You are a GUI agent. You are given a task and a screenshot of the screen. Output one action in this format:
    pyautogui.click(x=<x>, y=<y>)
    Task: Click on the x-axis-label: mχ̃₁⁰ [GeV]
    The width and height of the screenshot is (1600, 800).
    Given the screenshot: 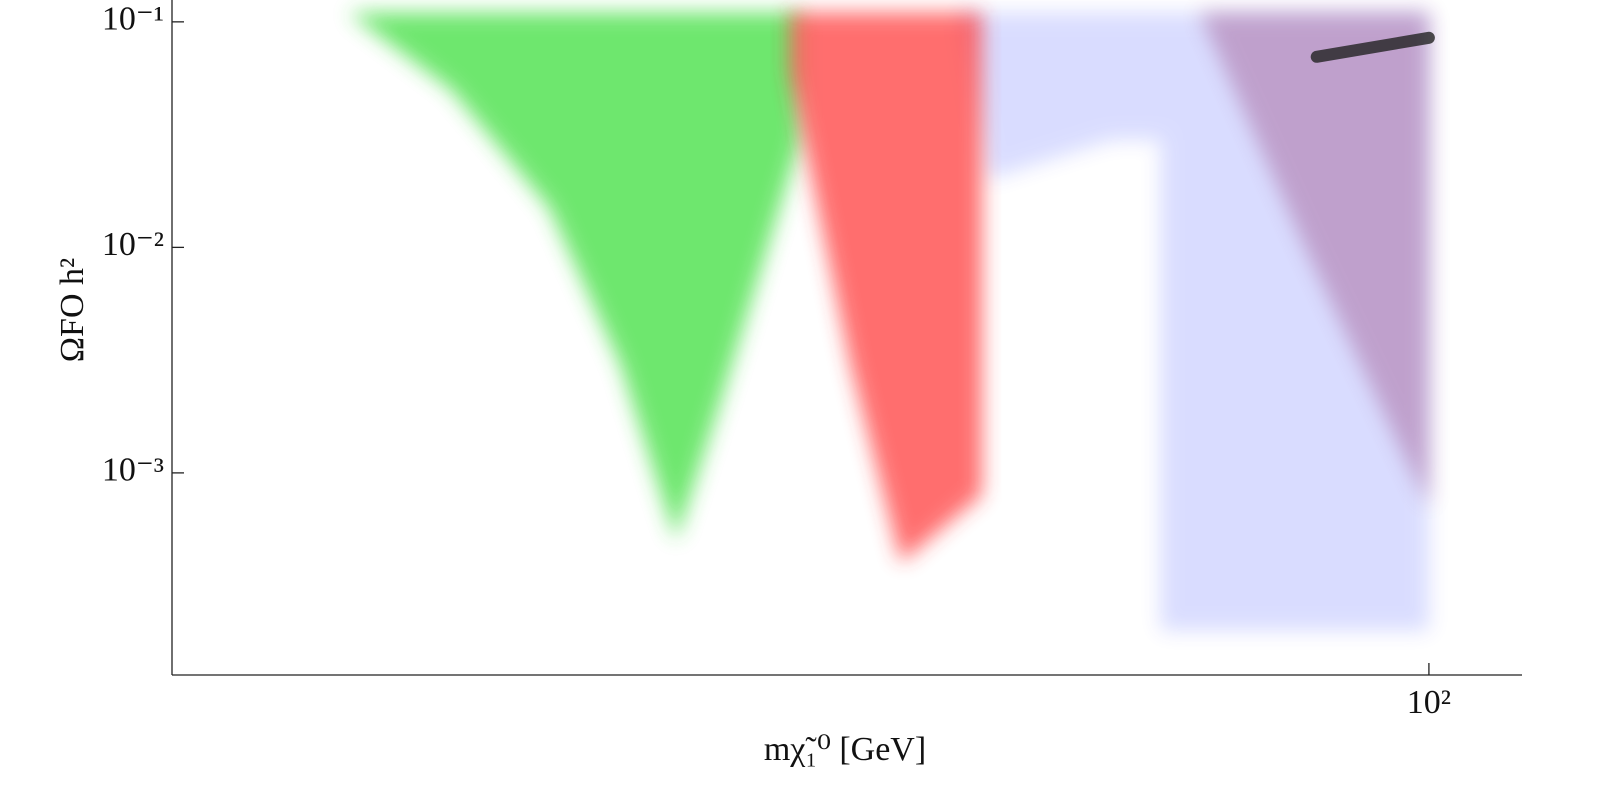 What is the action you would take?
    pyautogui.click(x=845, y=749)
    